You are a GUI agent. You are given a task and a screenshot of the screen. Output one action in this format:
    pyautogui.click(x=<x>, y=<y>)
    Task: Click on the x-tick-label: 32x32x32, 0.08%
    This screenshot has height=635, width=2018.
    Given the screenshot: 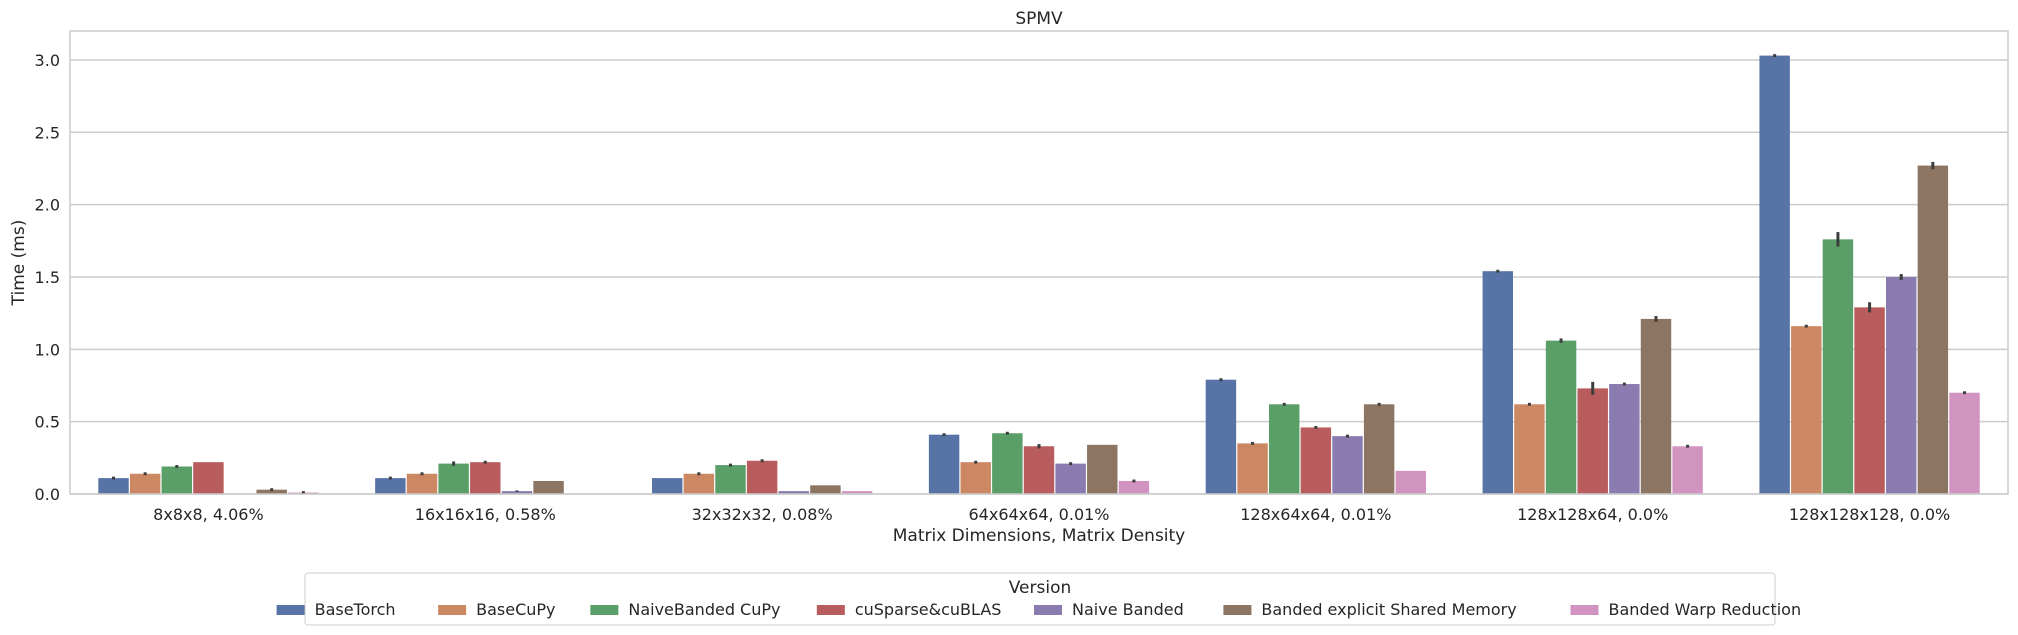 What is the action you would take?
    pyautogui.click(x=762, y=514)
    